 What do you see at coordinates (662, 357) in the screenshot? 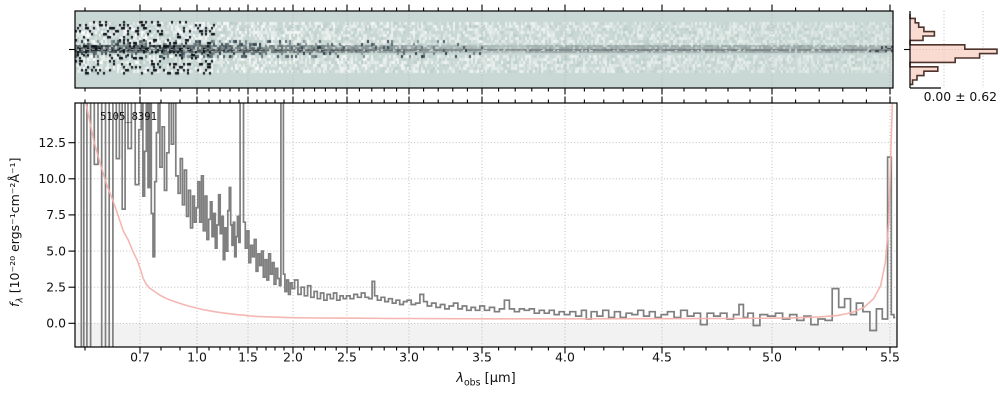
I see `x-tick-label: 4.5` at bounding box center [662, 357].